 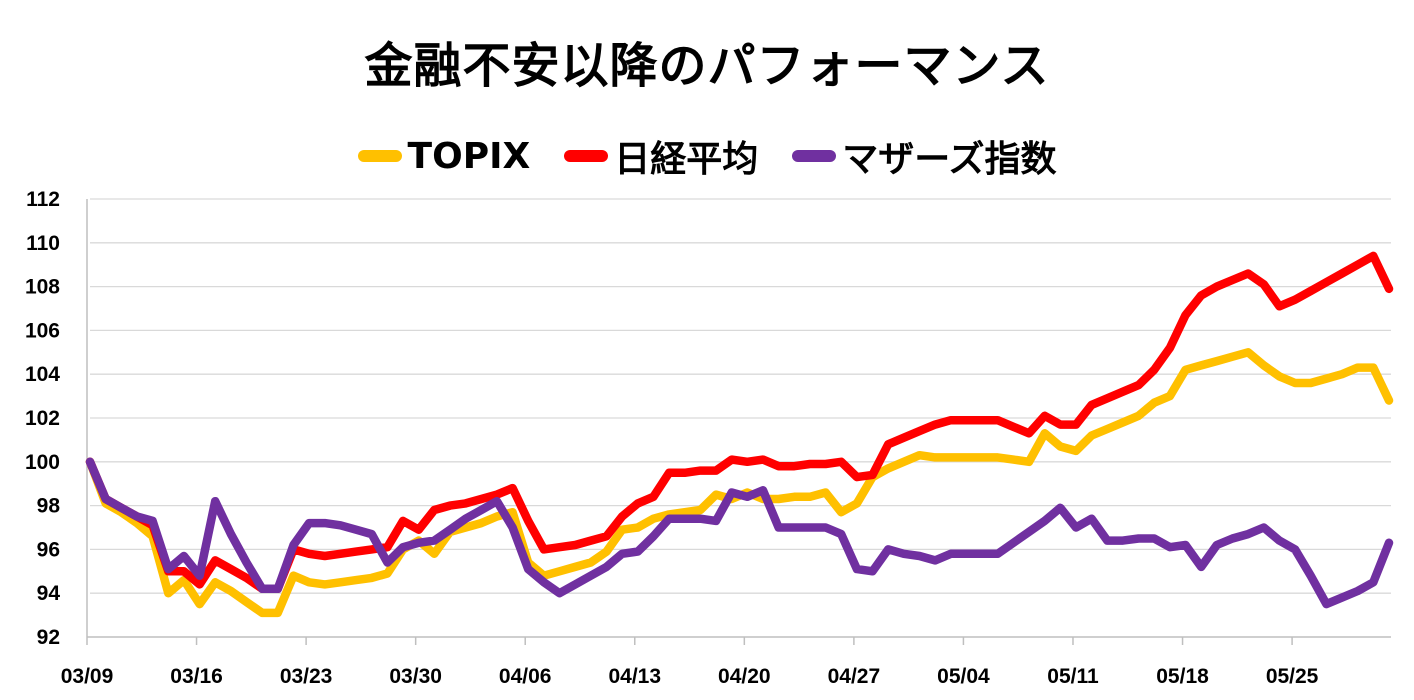 I want to click on y-tick-label: 108, so click(x=42, y=287).